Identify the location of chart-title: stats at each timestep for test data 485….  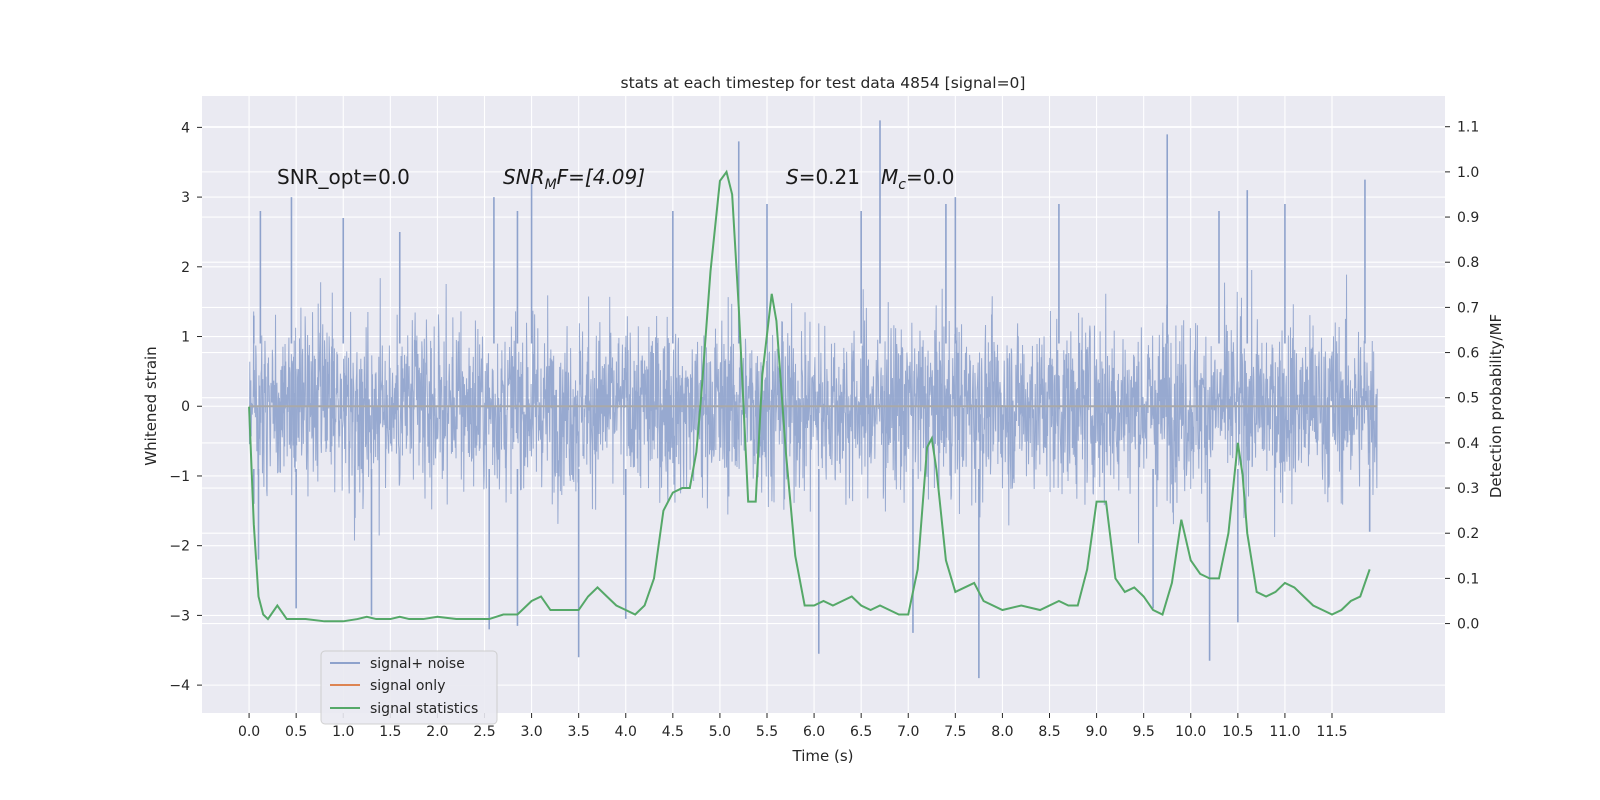
(823, 83).